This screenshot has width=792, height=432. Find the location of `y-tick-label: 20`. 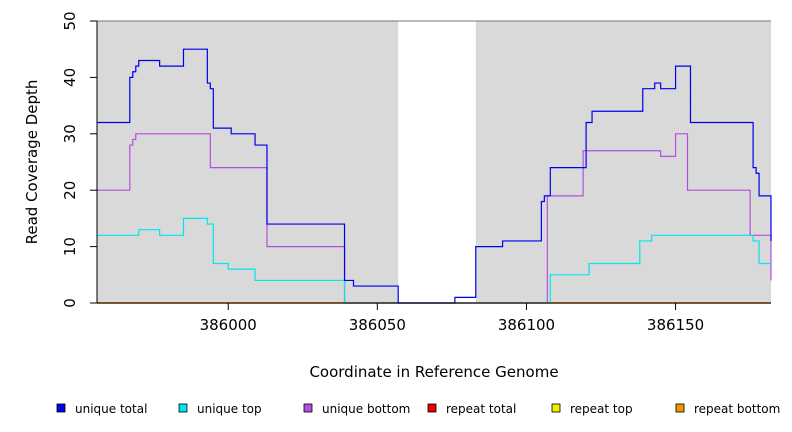

y-tick-label: 20 is located at coordinates (70, 190).